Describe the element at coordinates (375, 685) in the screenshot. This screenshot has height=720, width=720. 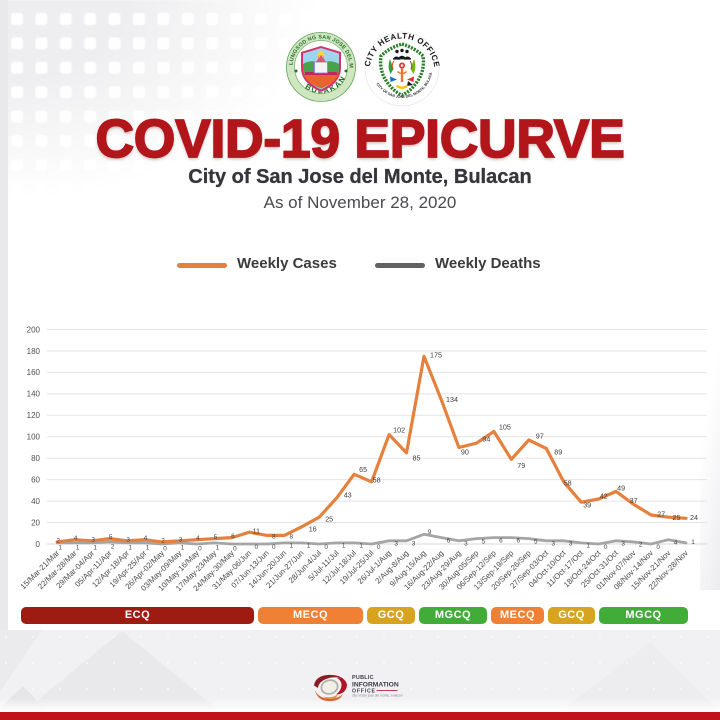
I see `svg-text: INFORMATION` at that location.